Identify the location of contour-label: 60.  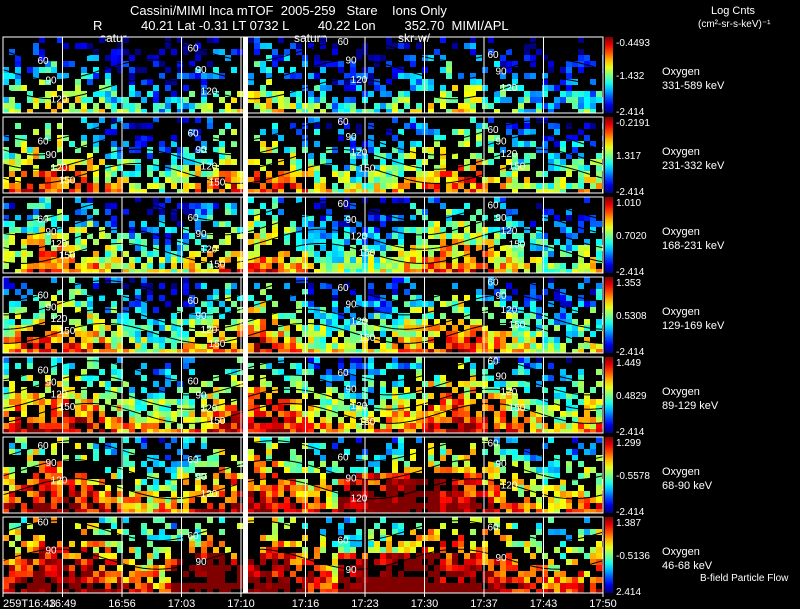
(43, 219).